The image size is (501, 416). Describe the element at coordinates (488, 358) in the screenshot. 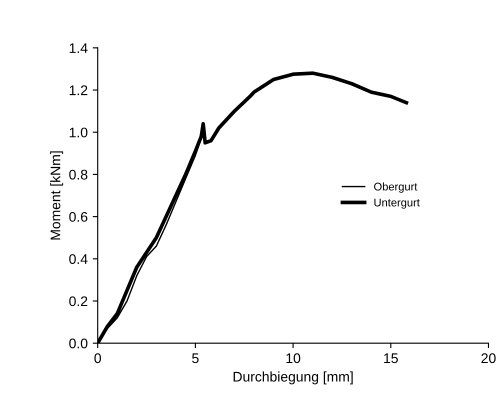

I see `x-tick-label: 20` at that location.